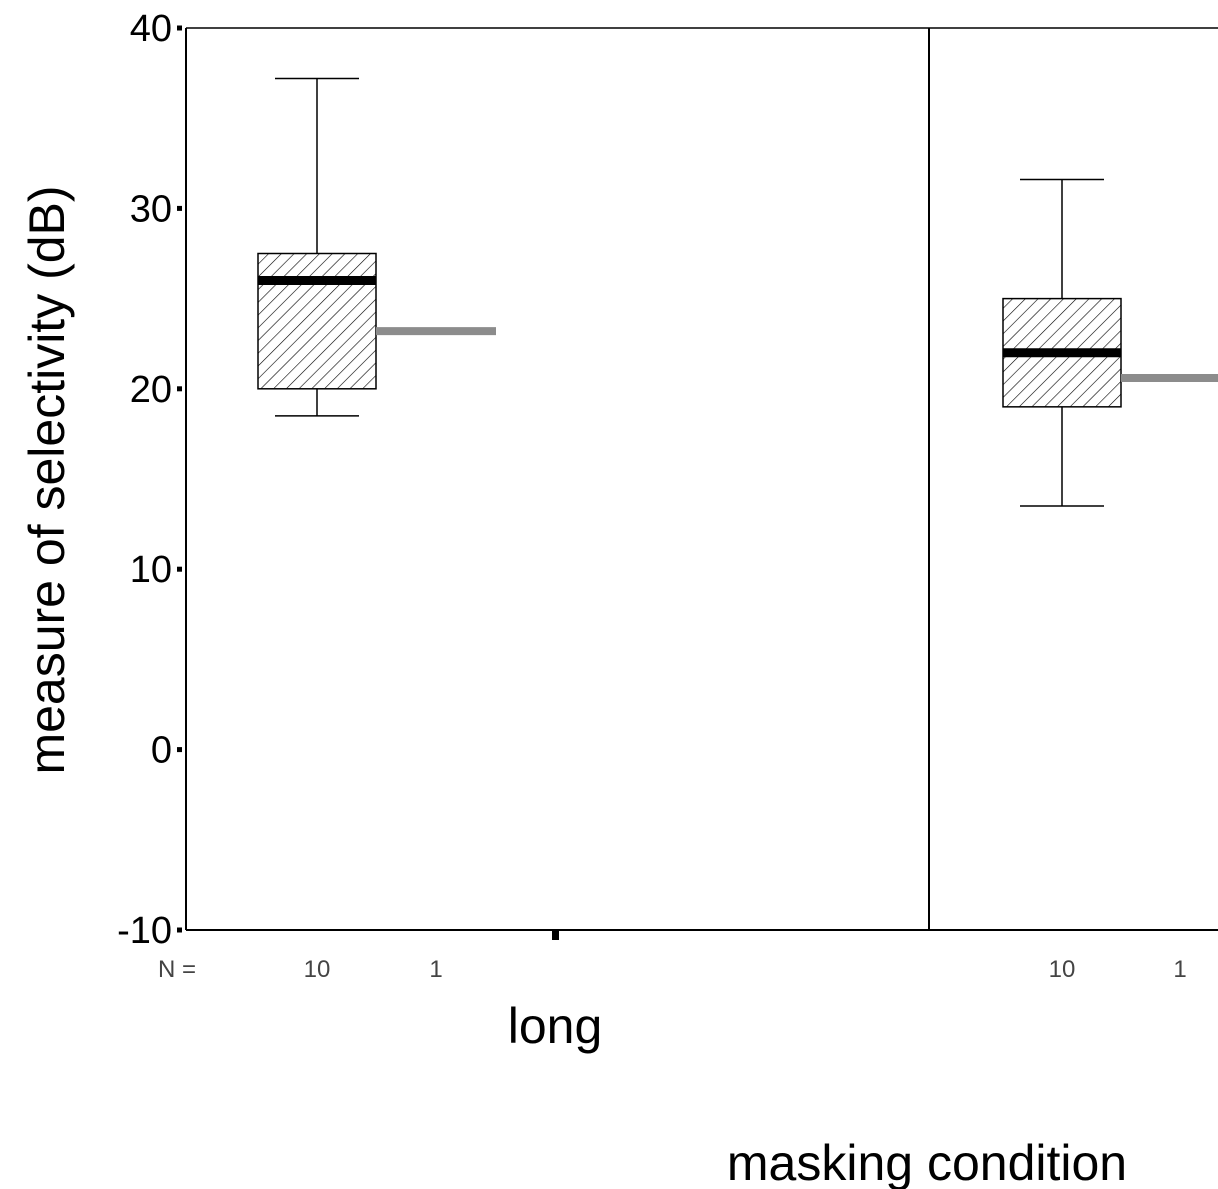 This screenshot has height=1189, width=1218. What do you see at coordinates (927, 1162) in the screenshot?
I see `x-axis-title: masking condition` at bounding box center [927, 1162].